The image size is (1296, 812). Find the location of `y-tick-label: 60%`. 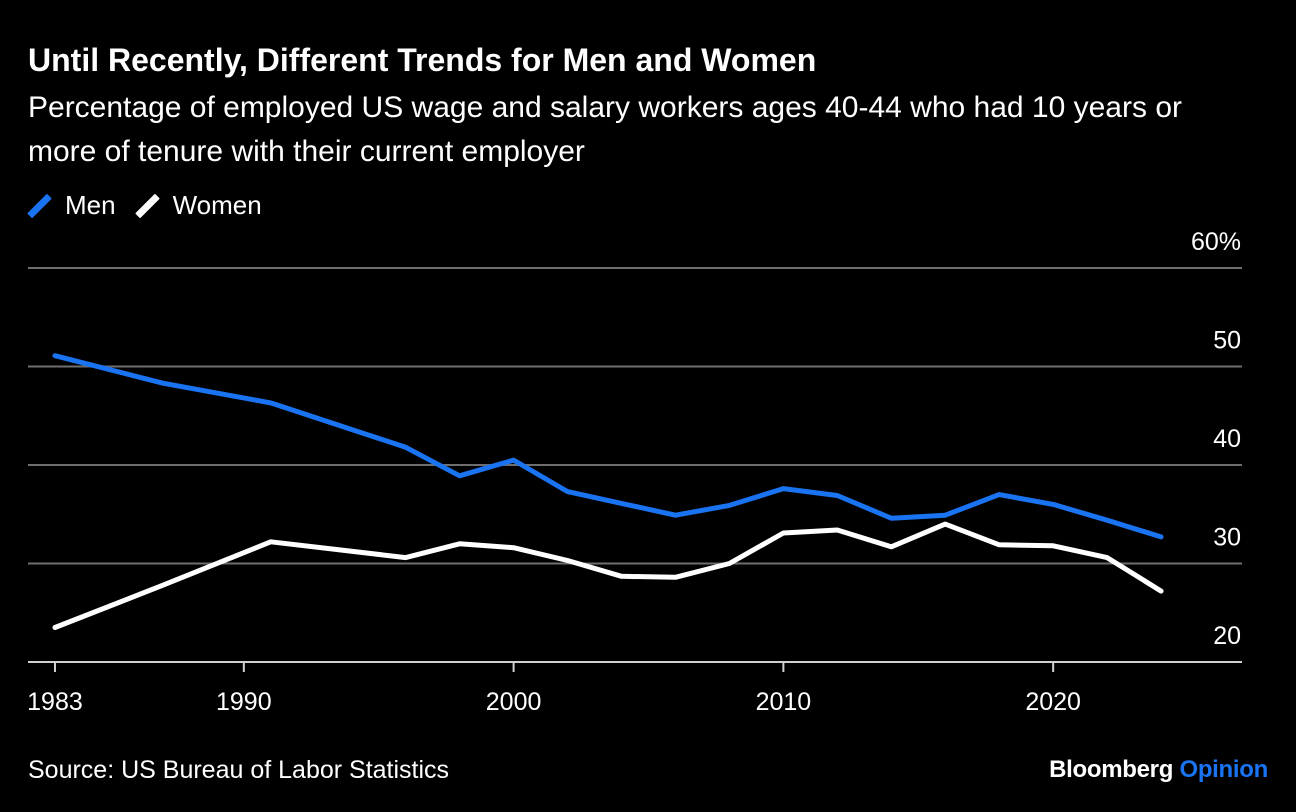

y-tick-label: 60% is located at coordinates (1216, 242).